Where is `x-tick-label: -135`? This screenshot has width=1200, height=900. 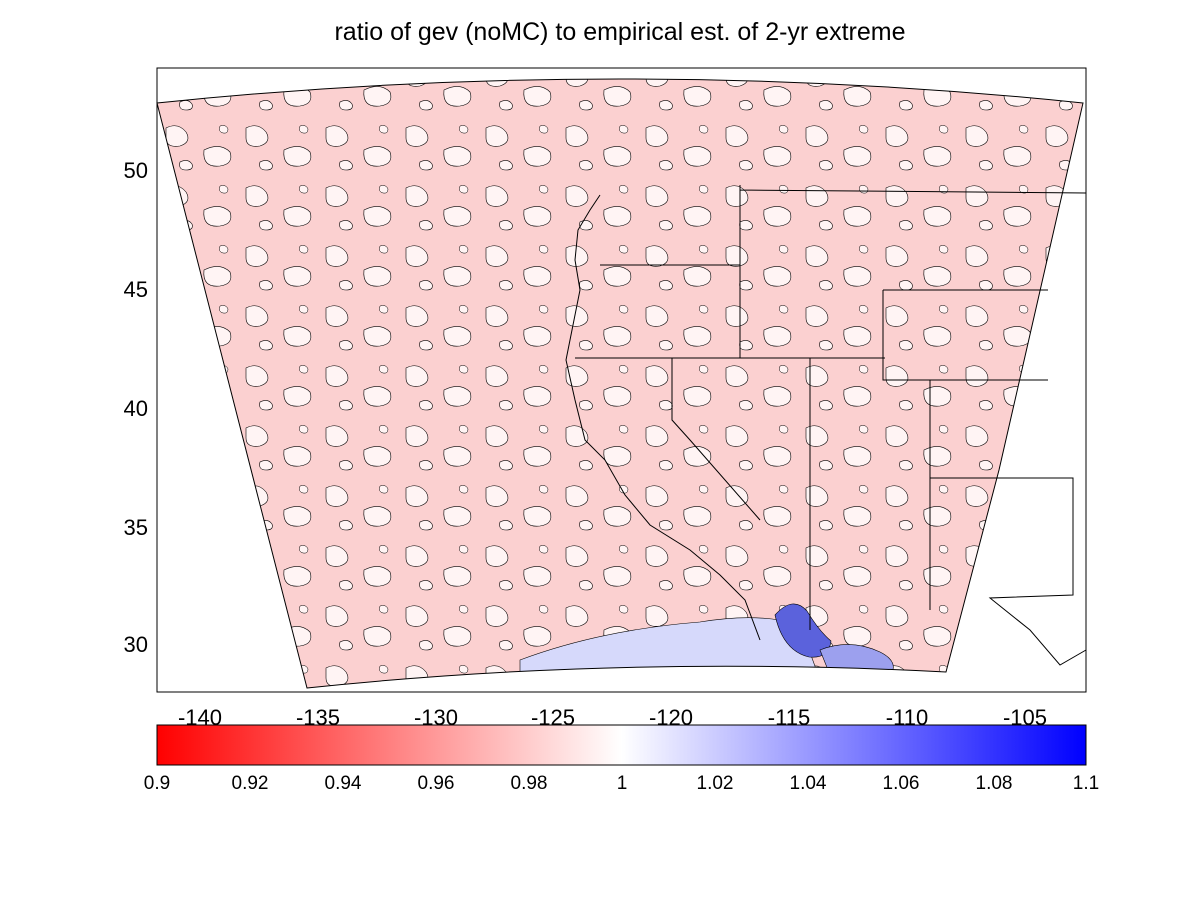 x-tick-label: -135 is located at coordinates (318, 717).